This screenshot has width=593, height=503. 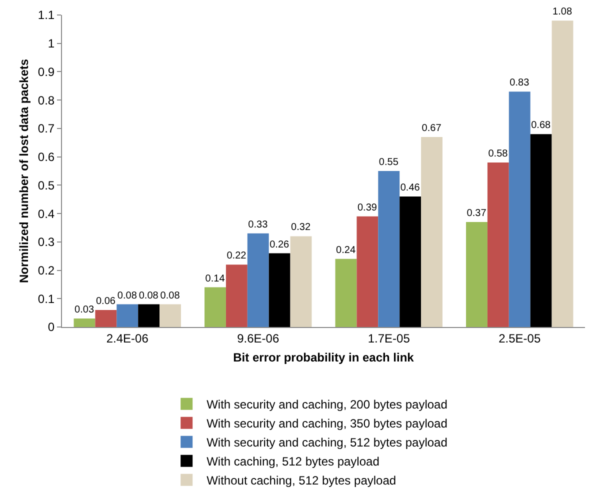 I want to click on data-label: 0.32, so click(x=301, y=228).